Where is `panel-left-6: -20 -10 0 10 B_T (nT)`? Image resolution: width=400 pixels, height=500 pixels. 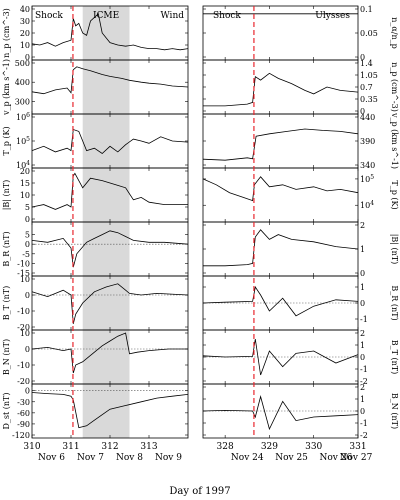 panel-left-6: -20 -10 0 10 B_T (nT) is located at coordinates (95, 303).